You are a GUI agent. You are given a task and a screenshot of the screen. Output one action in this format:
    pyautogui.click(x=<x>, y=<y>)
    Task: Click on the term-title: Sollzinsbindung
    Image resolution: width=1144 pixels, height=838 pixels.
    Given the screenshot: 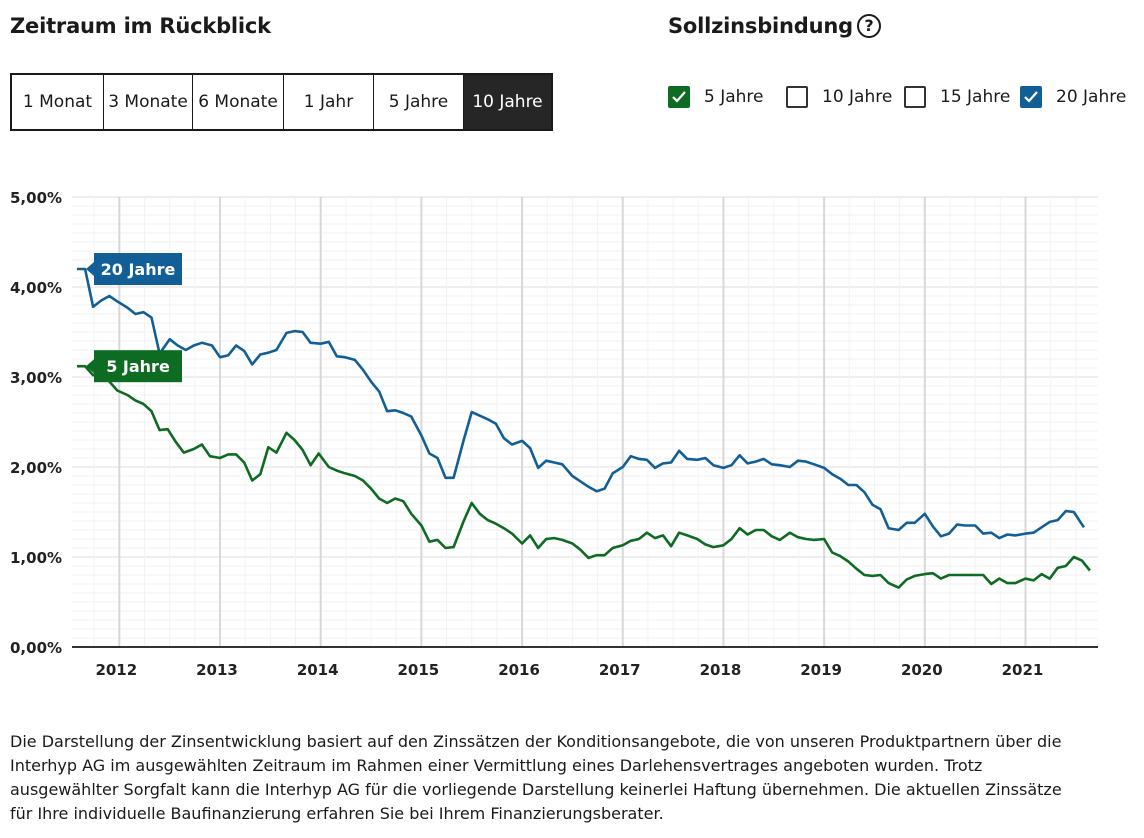 What is the action you would take?
    pyautogui.click(x=760, y=26)
    